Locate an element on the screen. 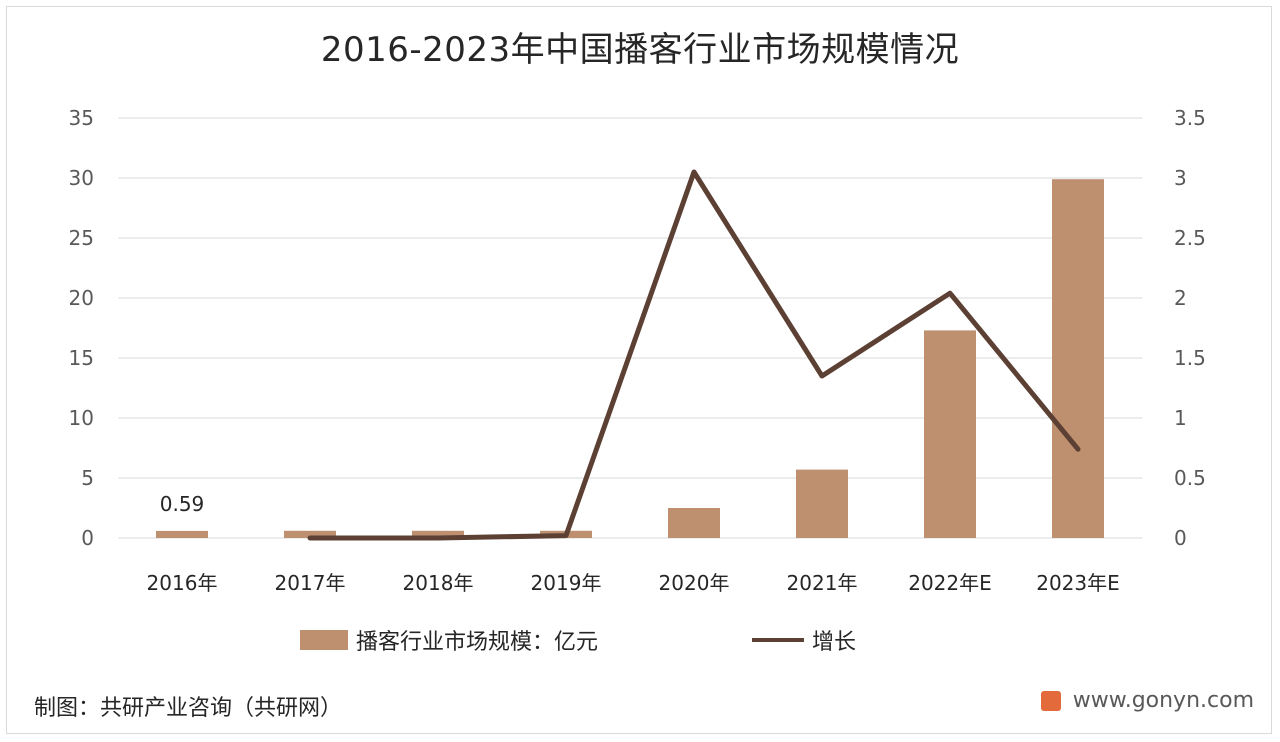 The width and height of the screenshot is (1280, 742). legend-label-growth: 增长 is located at coordinates (834, 642).